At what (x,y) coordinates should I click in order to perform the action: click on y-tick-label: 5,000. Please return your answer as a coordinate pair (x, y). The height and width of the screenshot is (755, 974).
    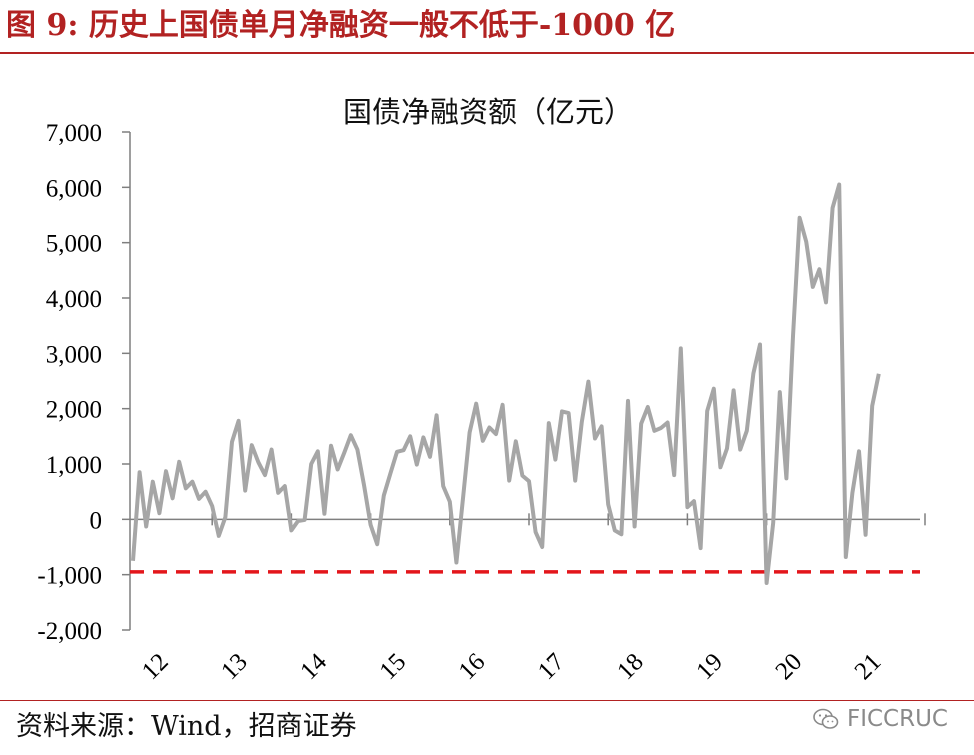
    Looking at the image, I should click on (74, 244).